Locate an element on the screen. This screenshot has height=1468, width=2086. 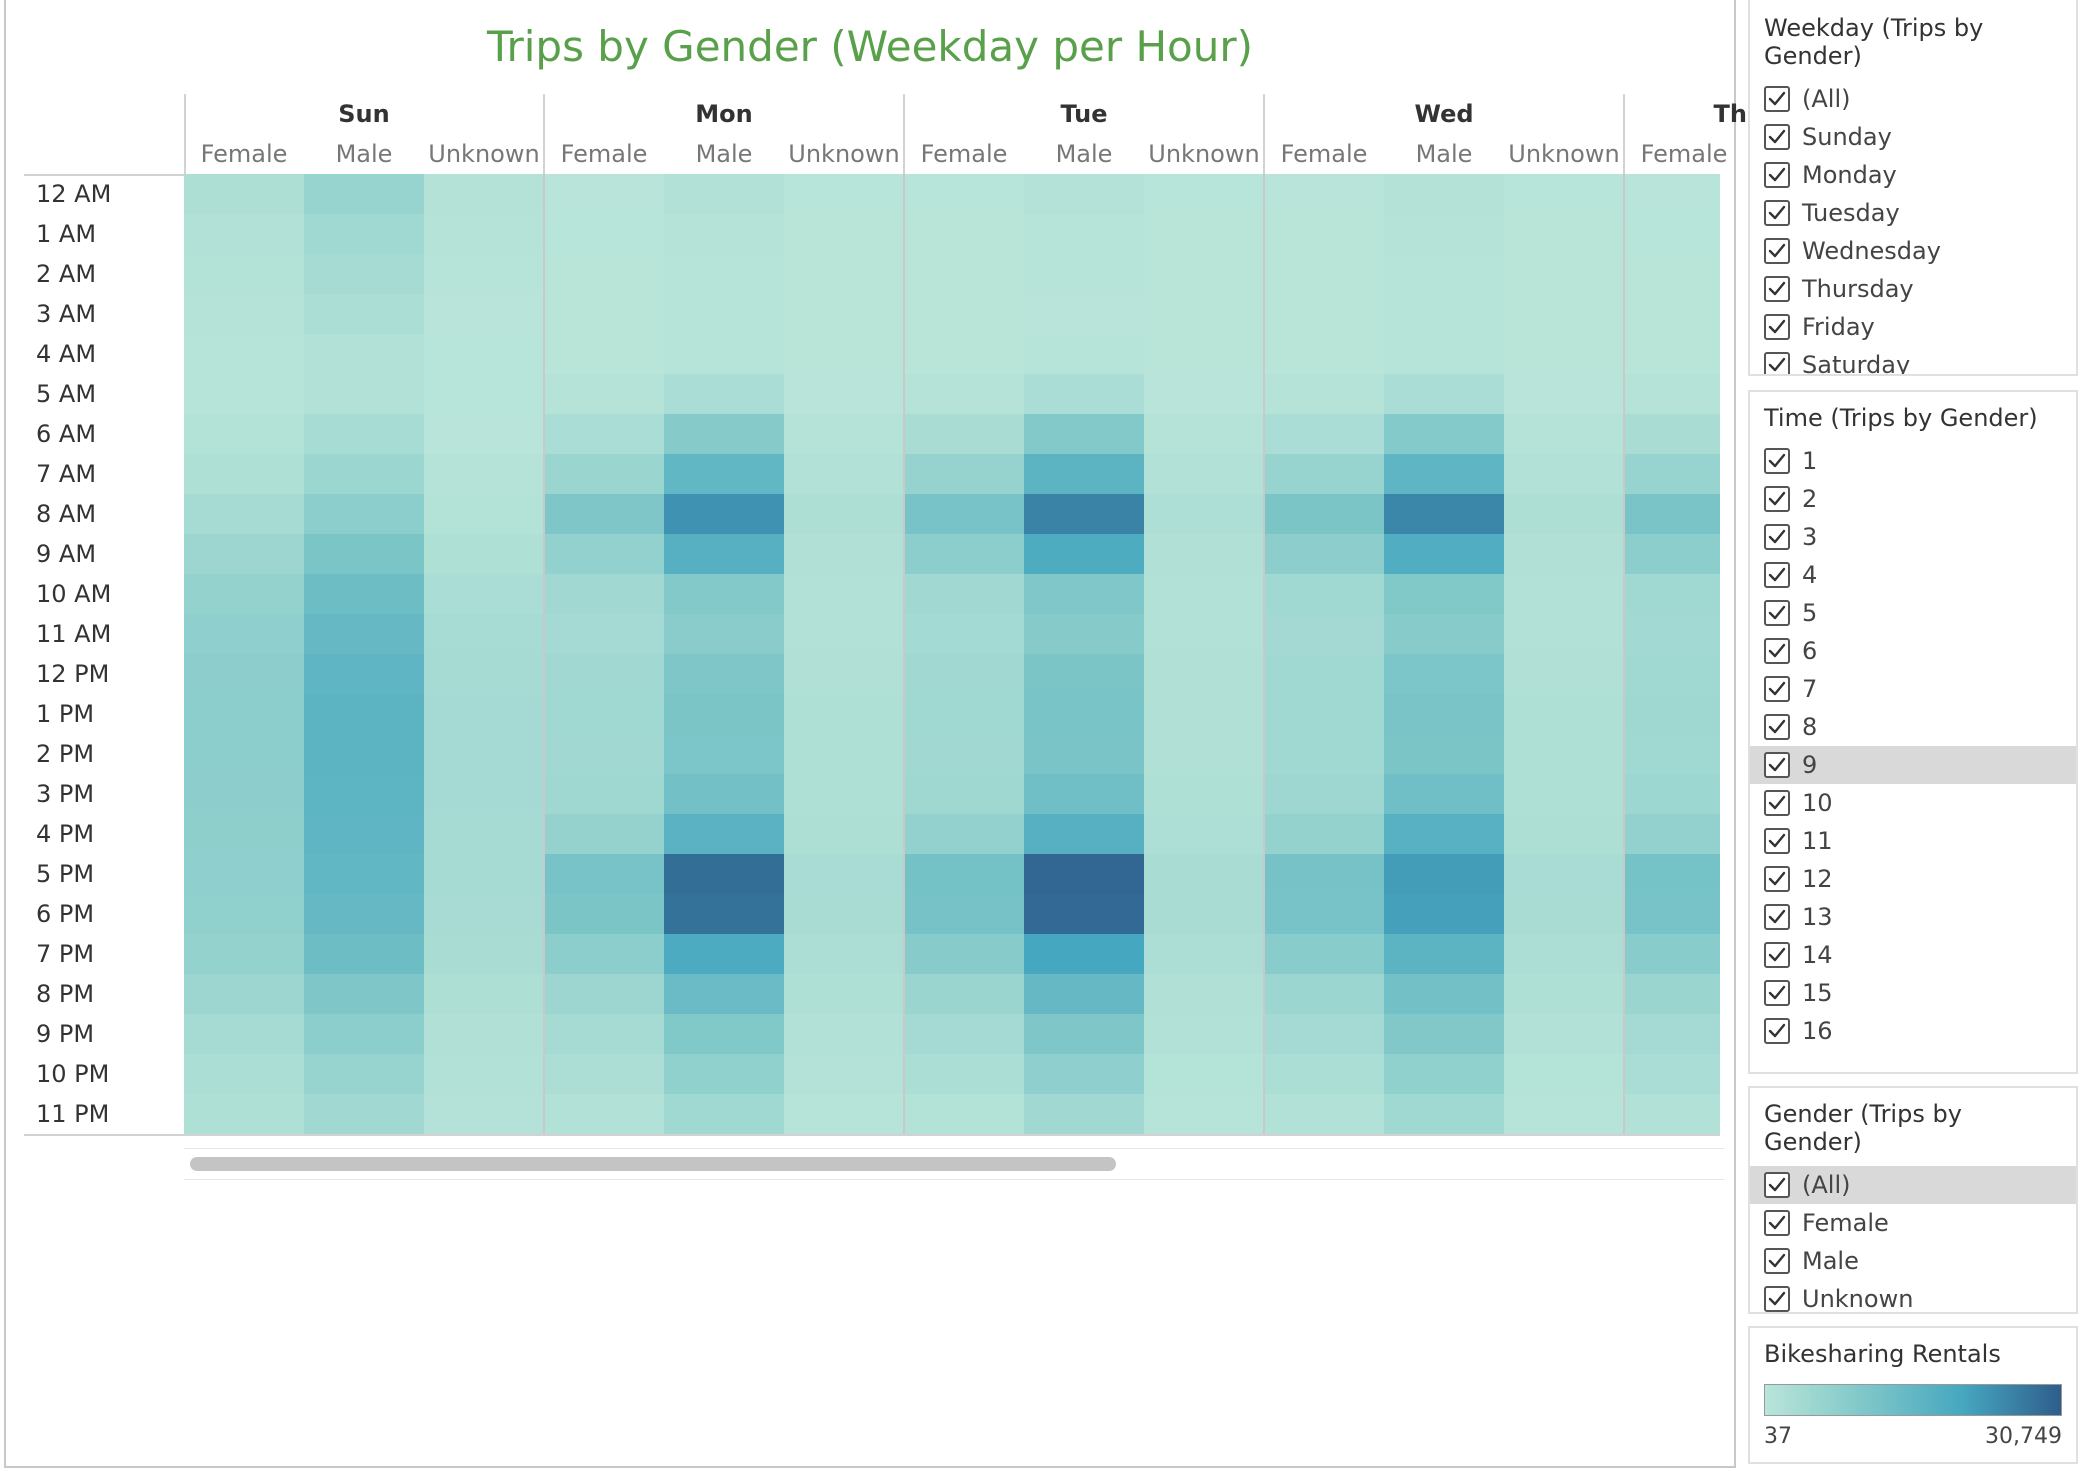
horizontal-scrollbar is located at coordinates (954, 1164).